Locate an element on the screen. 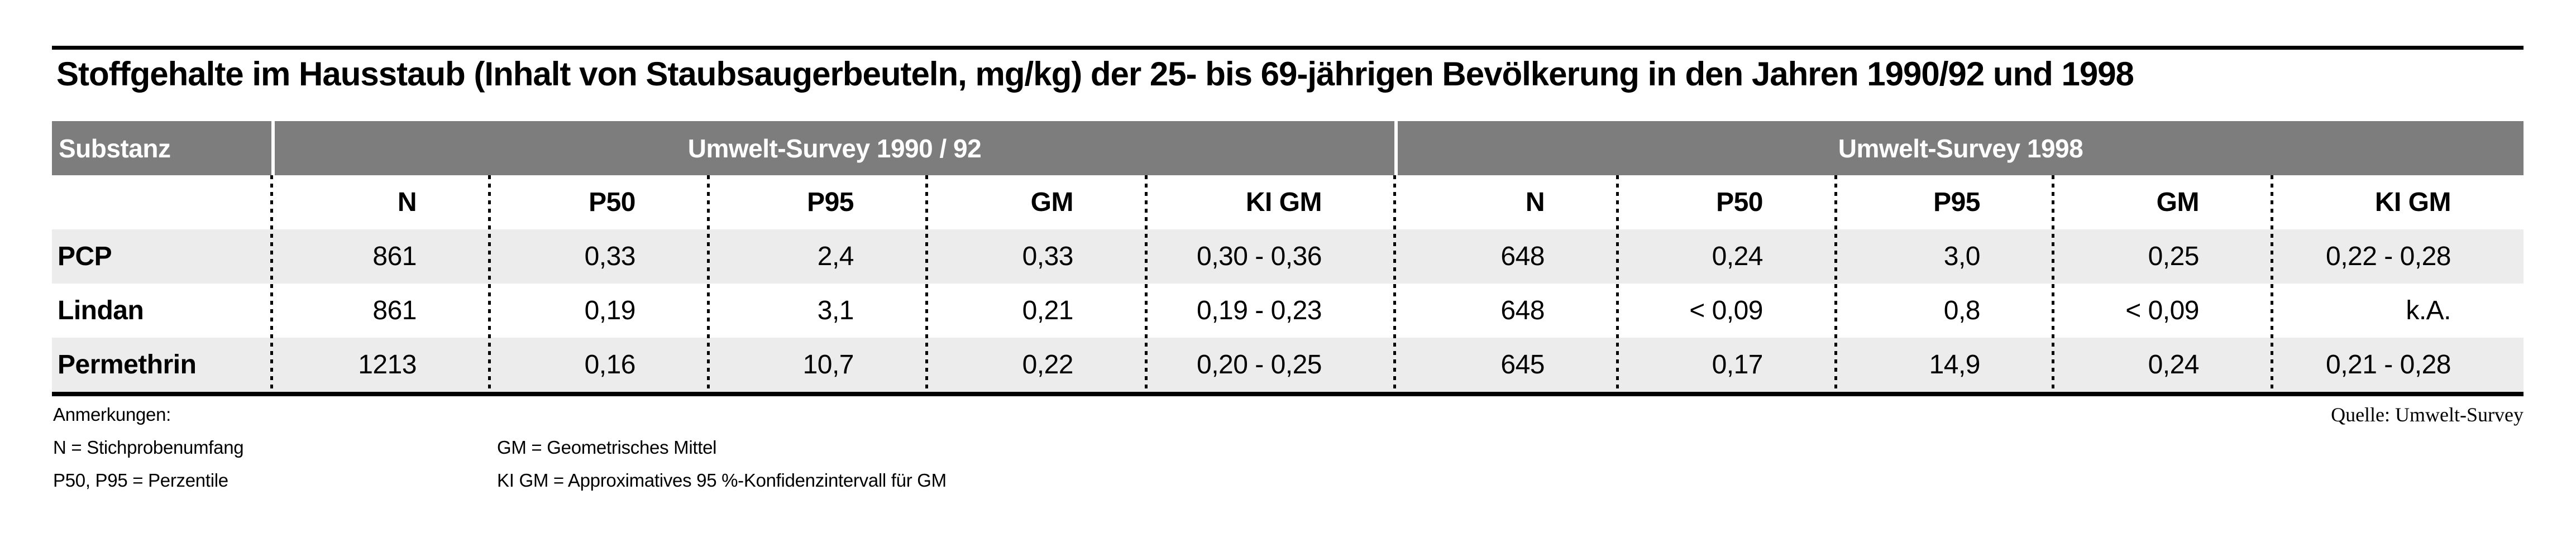  header-substanz: Substanz is located at coordinates (161, 148).